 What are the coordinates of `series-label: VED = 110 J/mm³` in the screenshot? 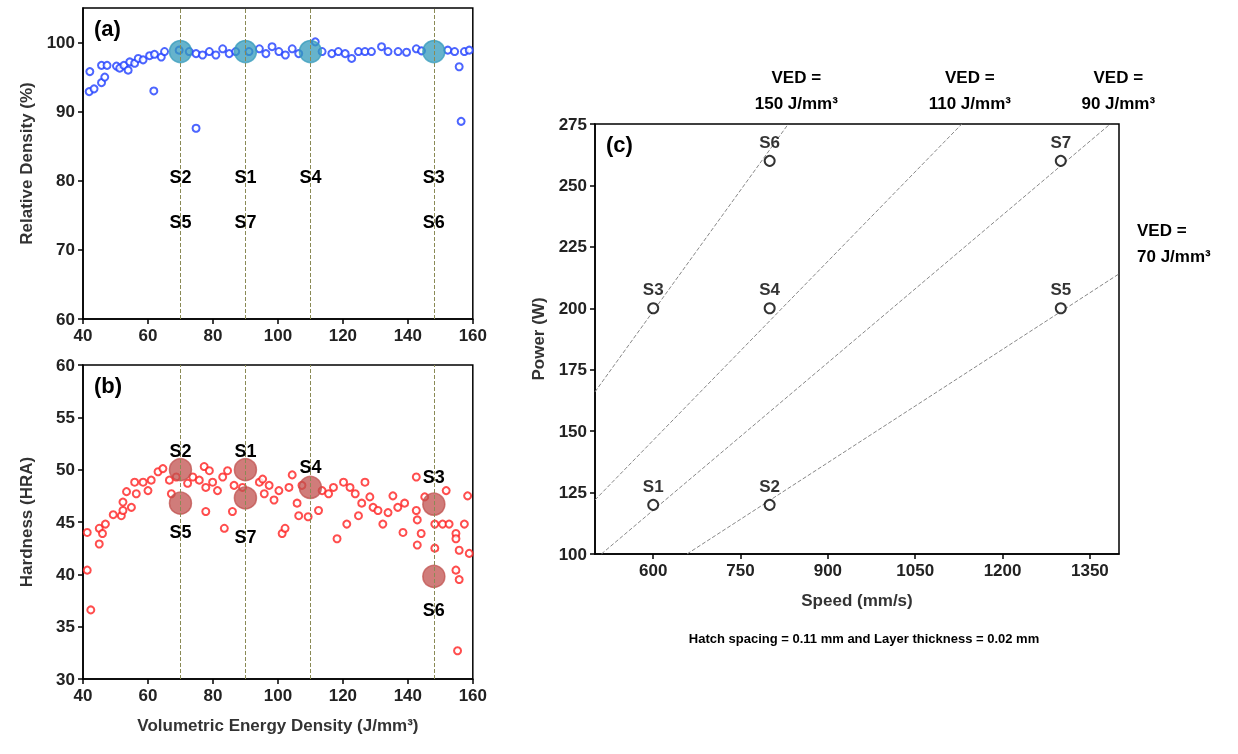 It's located at (970, 90).